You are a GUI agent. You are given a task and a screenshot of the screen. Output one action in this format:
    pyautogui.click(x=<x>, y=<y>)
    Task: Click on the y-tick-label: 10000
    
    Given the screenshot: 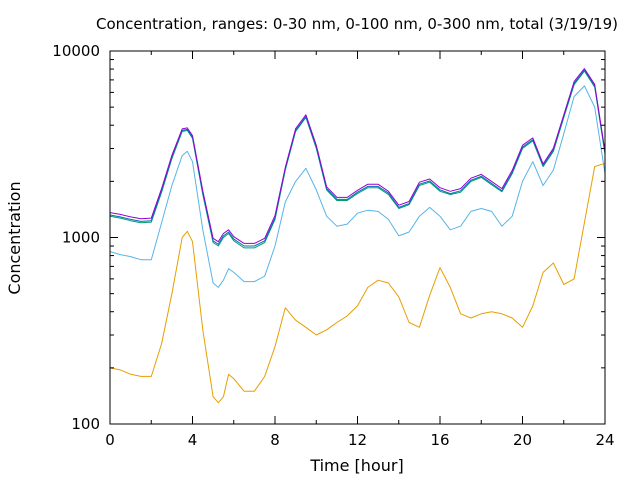 What is the action you would take?
    pyautogui.click(x=76, y=51)
    